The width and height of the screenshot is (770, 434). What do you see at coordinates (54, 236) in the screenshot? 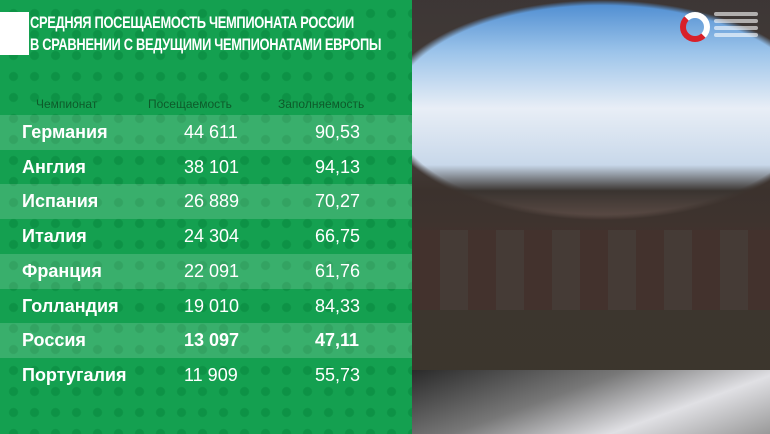
I see `cell-league: Италия` at bounding box center [54, 236].